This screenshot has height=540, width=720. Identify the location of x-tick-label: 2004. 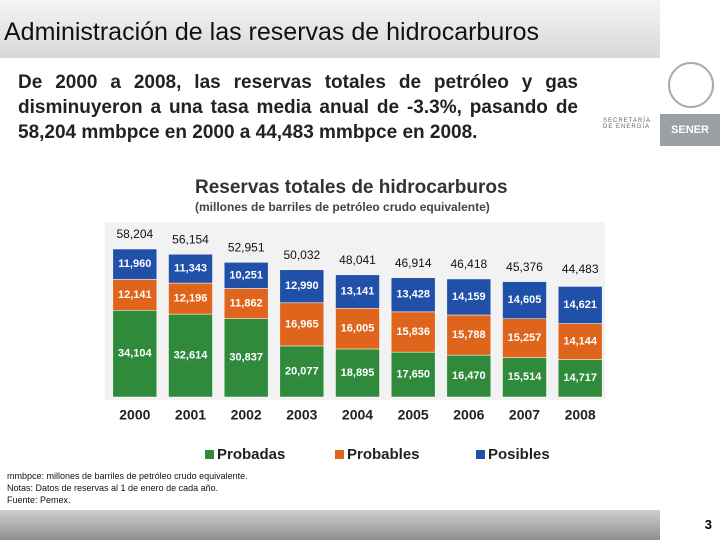
(357, 415).